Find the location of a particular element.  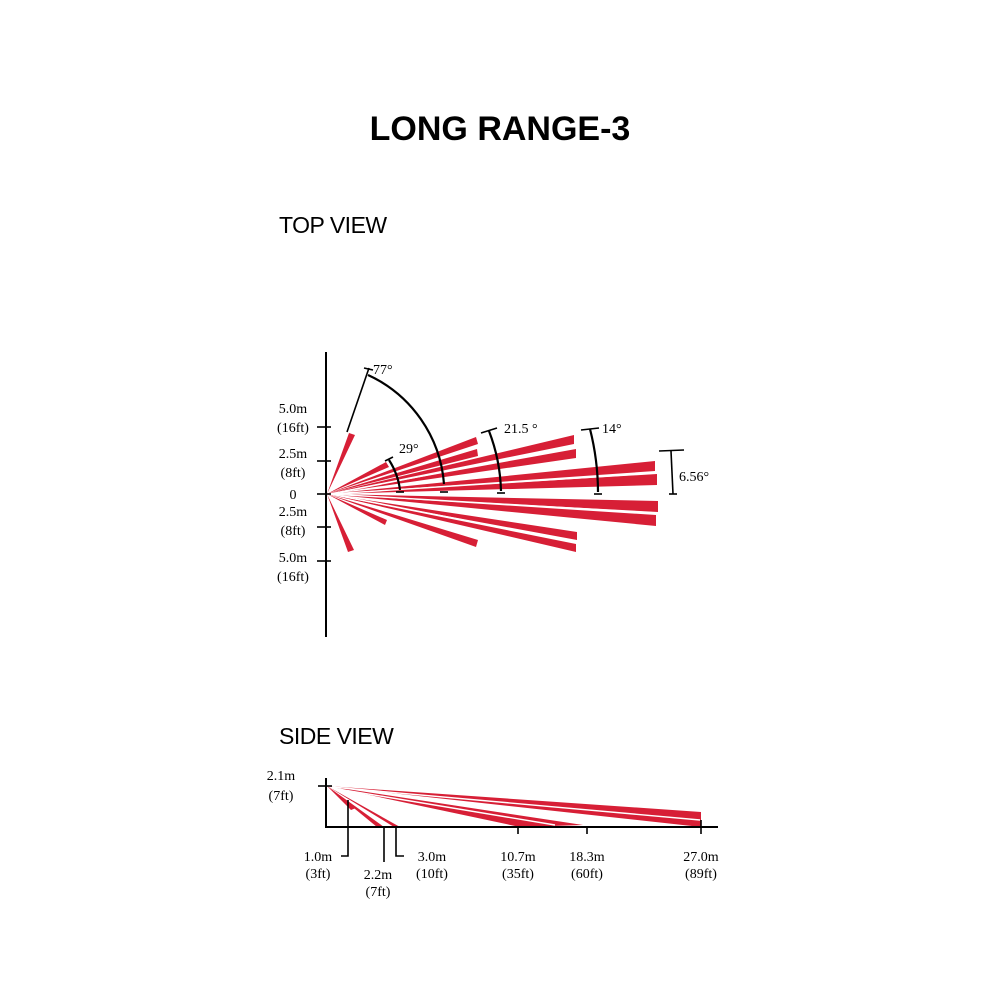

beam-side-far is located at coordinates (514, 806).